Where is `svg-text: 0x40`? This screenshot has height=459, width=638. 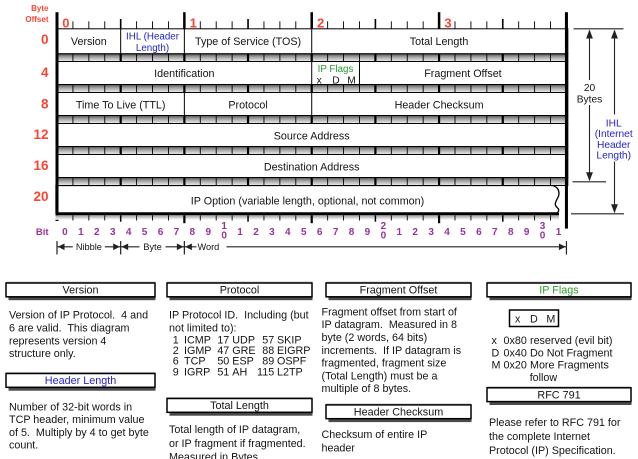
svg-text: 0x40 is located at coordinates (515, 353).